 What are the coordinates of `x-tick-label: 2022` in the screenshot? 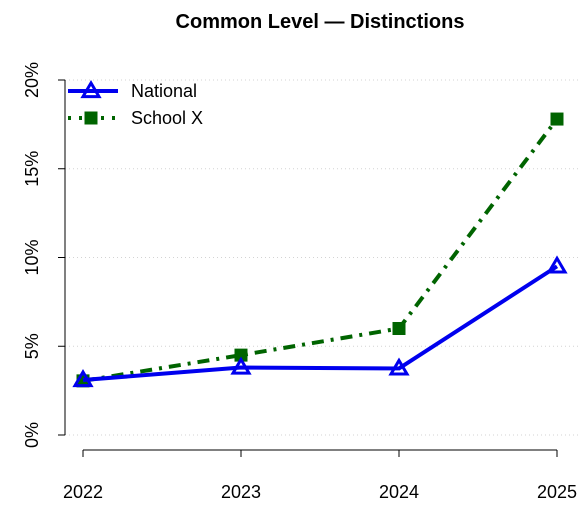 It's located at (83, 492).